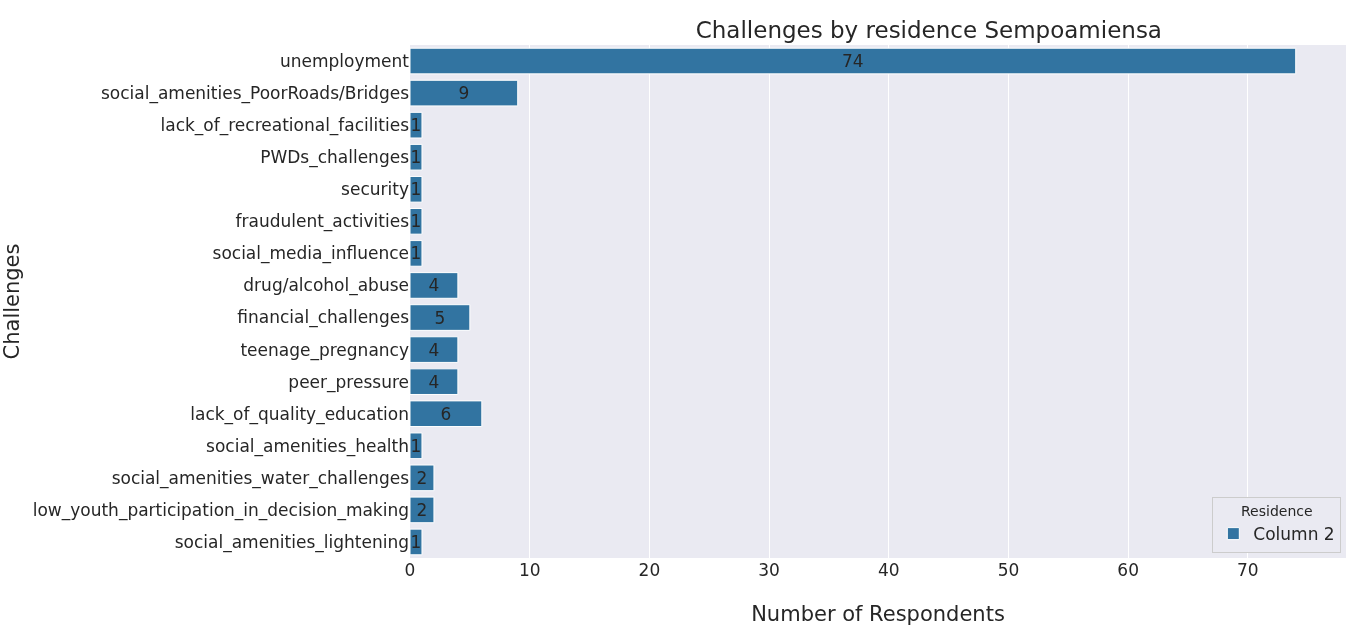 This screenshot has height=626, width=1356. What do you see at coordinates (928, 30) in the screenshot?
I see `chart-title: Challenges by residence Sempoamiensa` at bounding box center [928, 30].